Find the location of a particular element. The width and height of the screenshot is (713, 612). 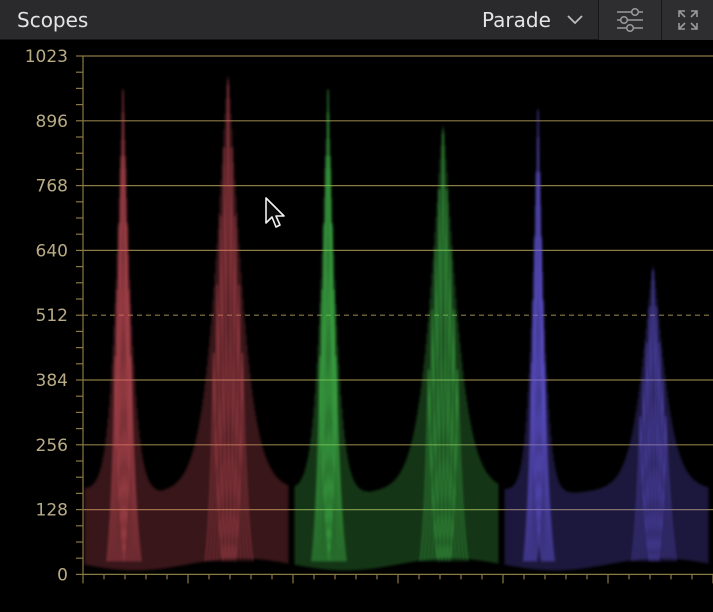

scale-label-128: 128 is located at coordinates (52, 511).